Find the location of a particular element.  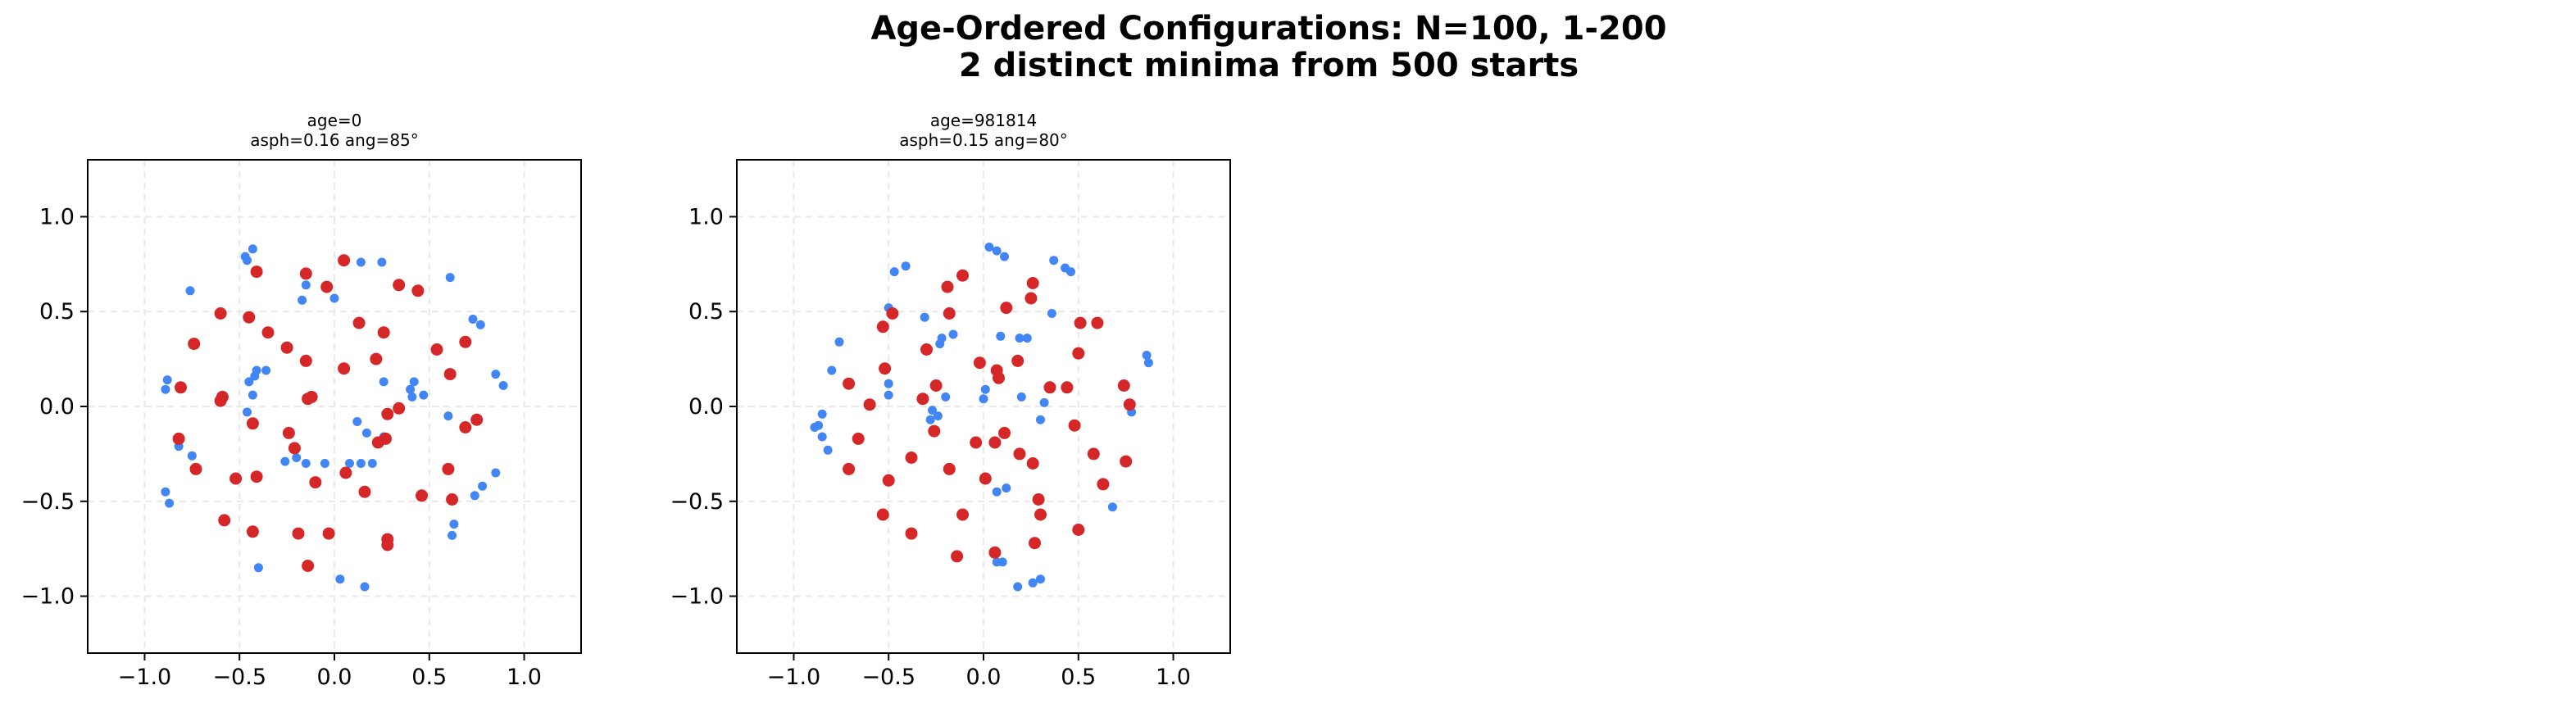

subplot-1-xtick-label-1: −0.5 is located at coordinates (239, 678).